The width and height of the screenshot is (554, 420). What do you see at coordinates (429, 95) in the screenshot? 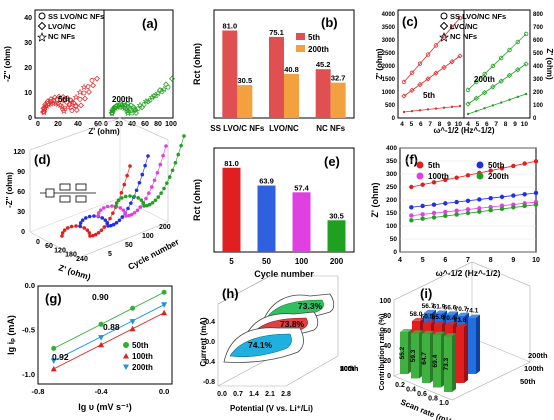
I see `panel-c-note-5th: 5th` at bounding box center [429, 95].